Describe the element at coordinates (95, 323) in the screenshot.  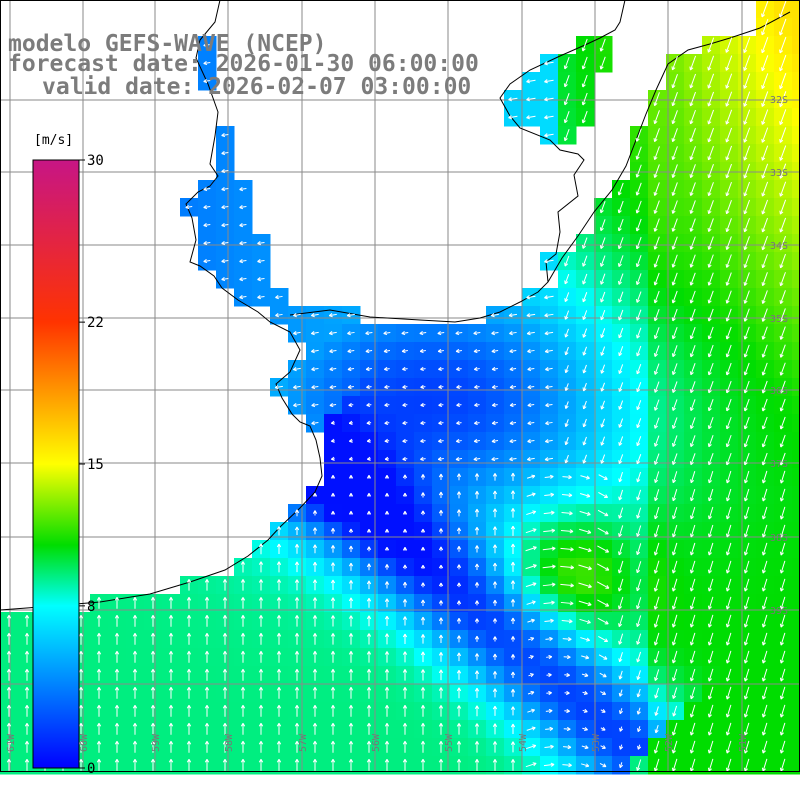
I see `colorbar-tick-label: 22` at that location.